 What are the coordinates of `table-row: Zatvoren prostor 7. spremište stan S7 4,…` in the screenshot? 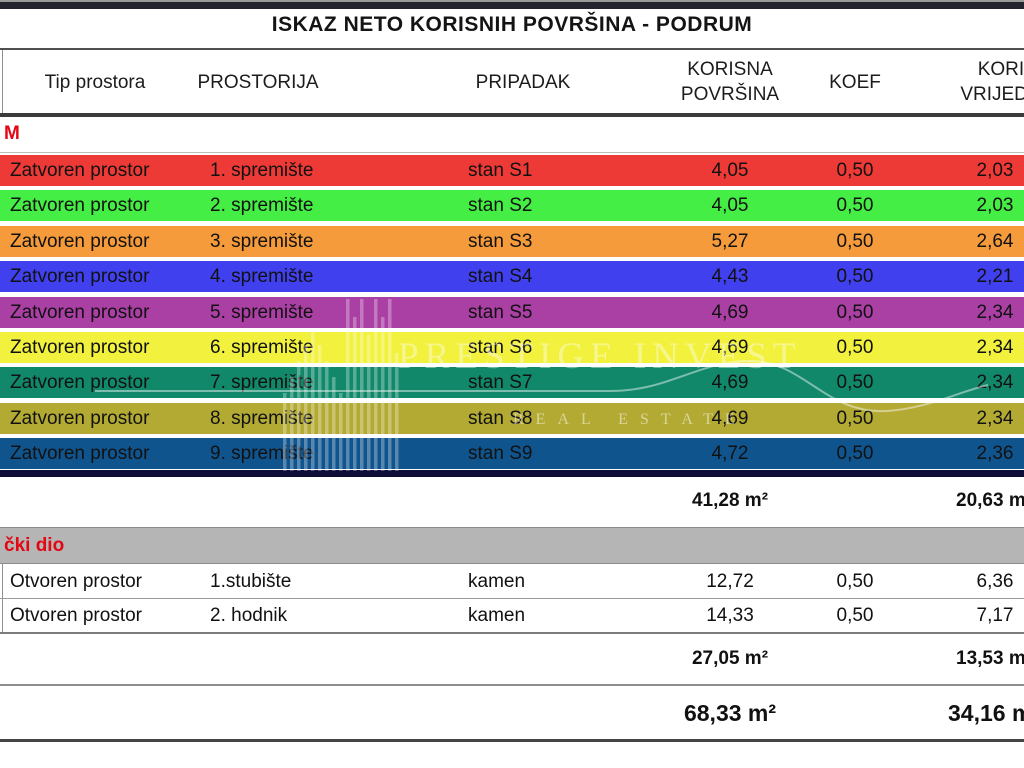 It's located at (512, 382).